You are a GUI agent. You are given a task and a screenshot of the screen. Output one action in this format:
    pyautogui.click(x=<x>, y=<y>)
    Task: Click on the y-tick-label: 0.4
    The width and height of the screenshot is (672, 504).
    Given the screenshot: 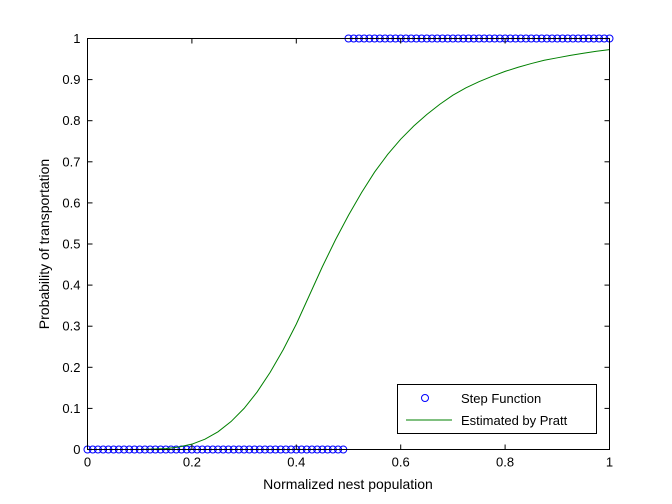 What is the action you would take?
    pyautogui.click(x=71, y=285)
    